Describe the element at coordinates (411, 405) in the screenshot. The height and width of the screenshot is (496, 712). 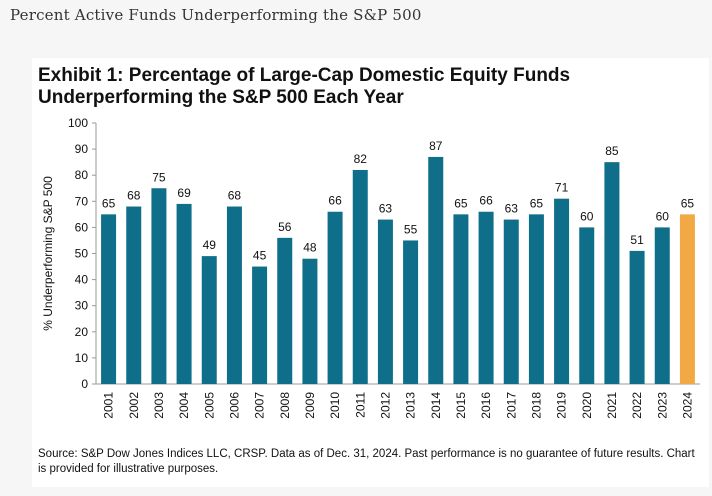
I see `x-tick-label-2013: 2013` at that location.